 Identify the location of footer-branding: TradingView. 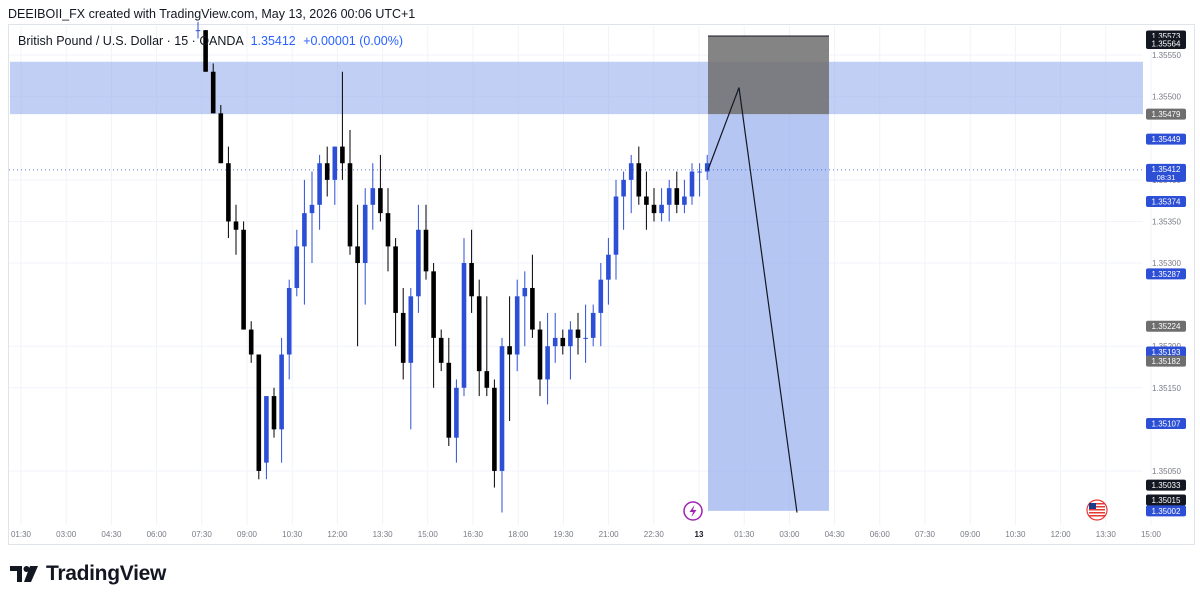
(88, 574).